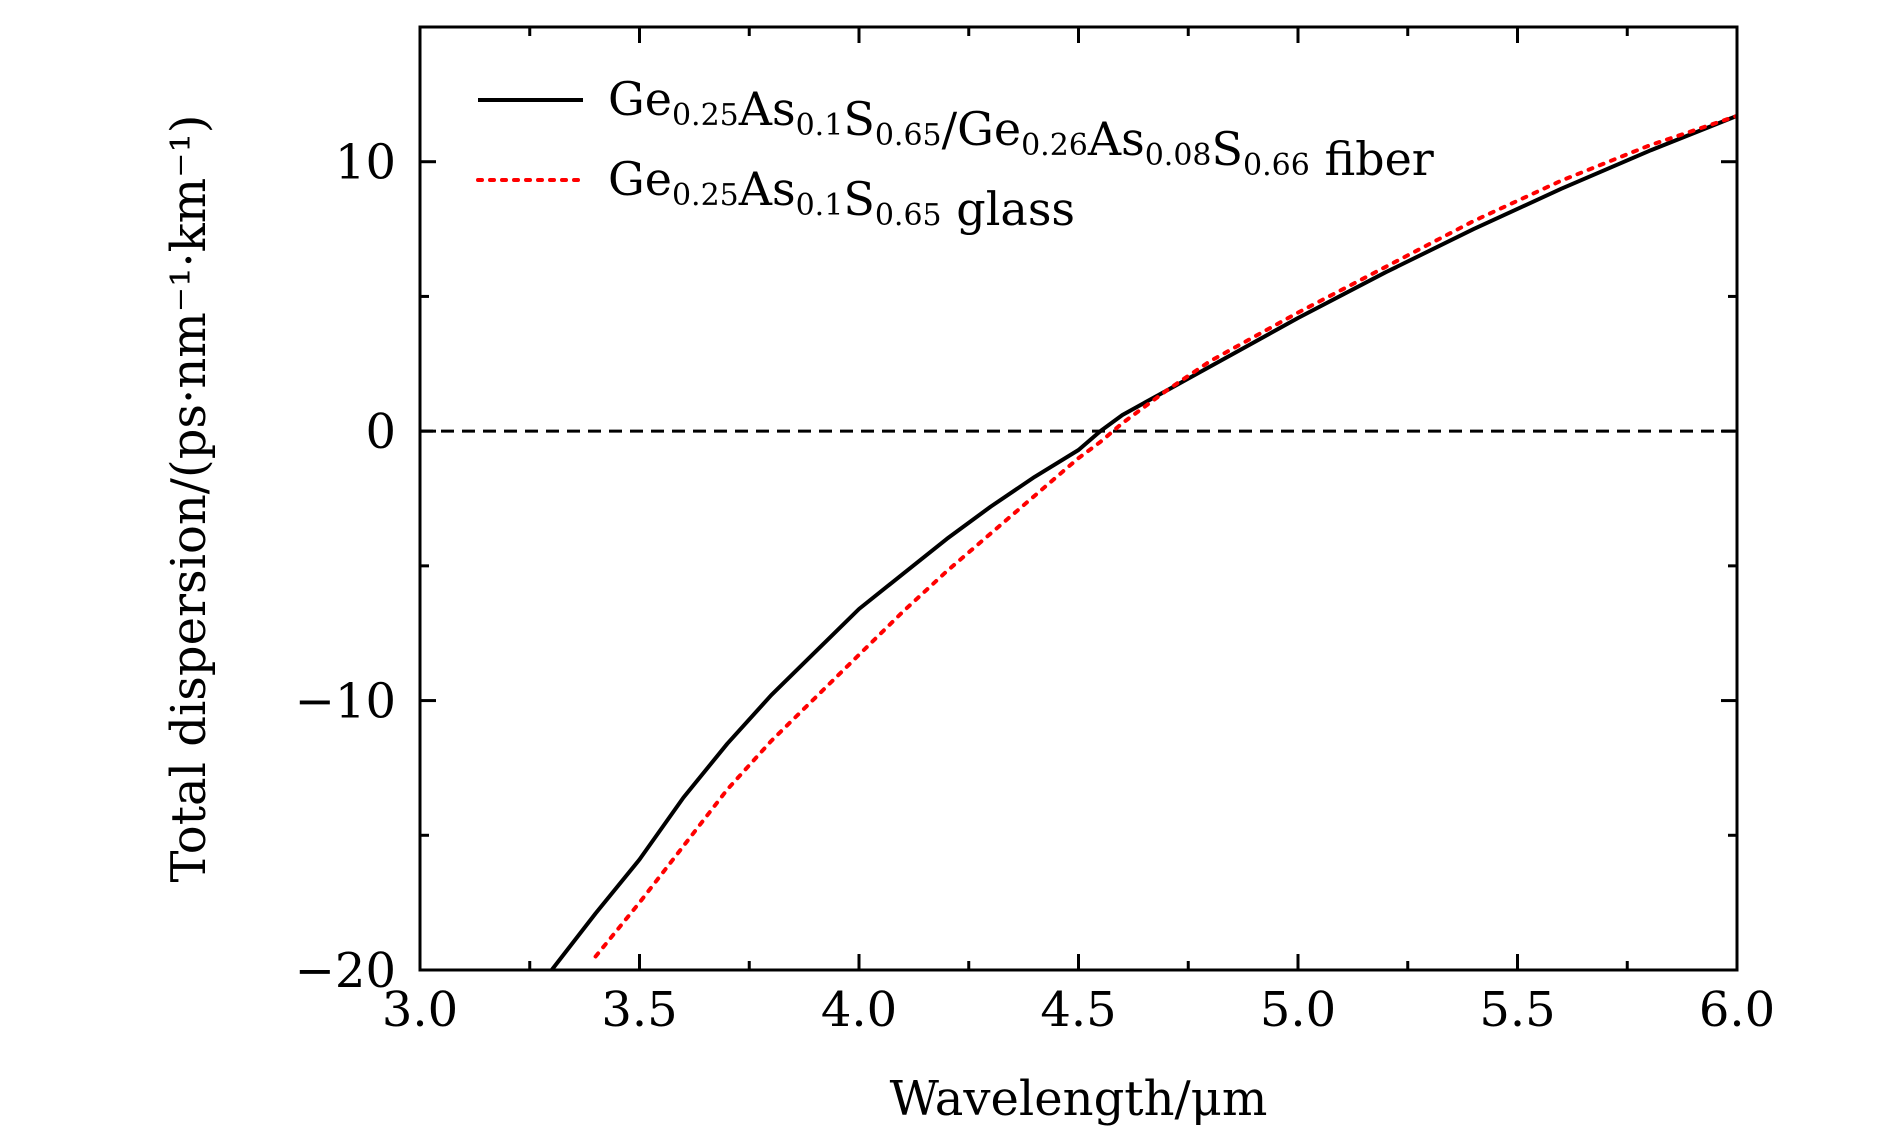 The height and width of the screenshot is (1146, 1890). What do you see at coordinates (1078, 1010) in the screenshot?
I see `x-tick-label: 4.5` at bounding box center [1078, 1010].